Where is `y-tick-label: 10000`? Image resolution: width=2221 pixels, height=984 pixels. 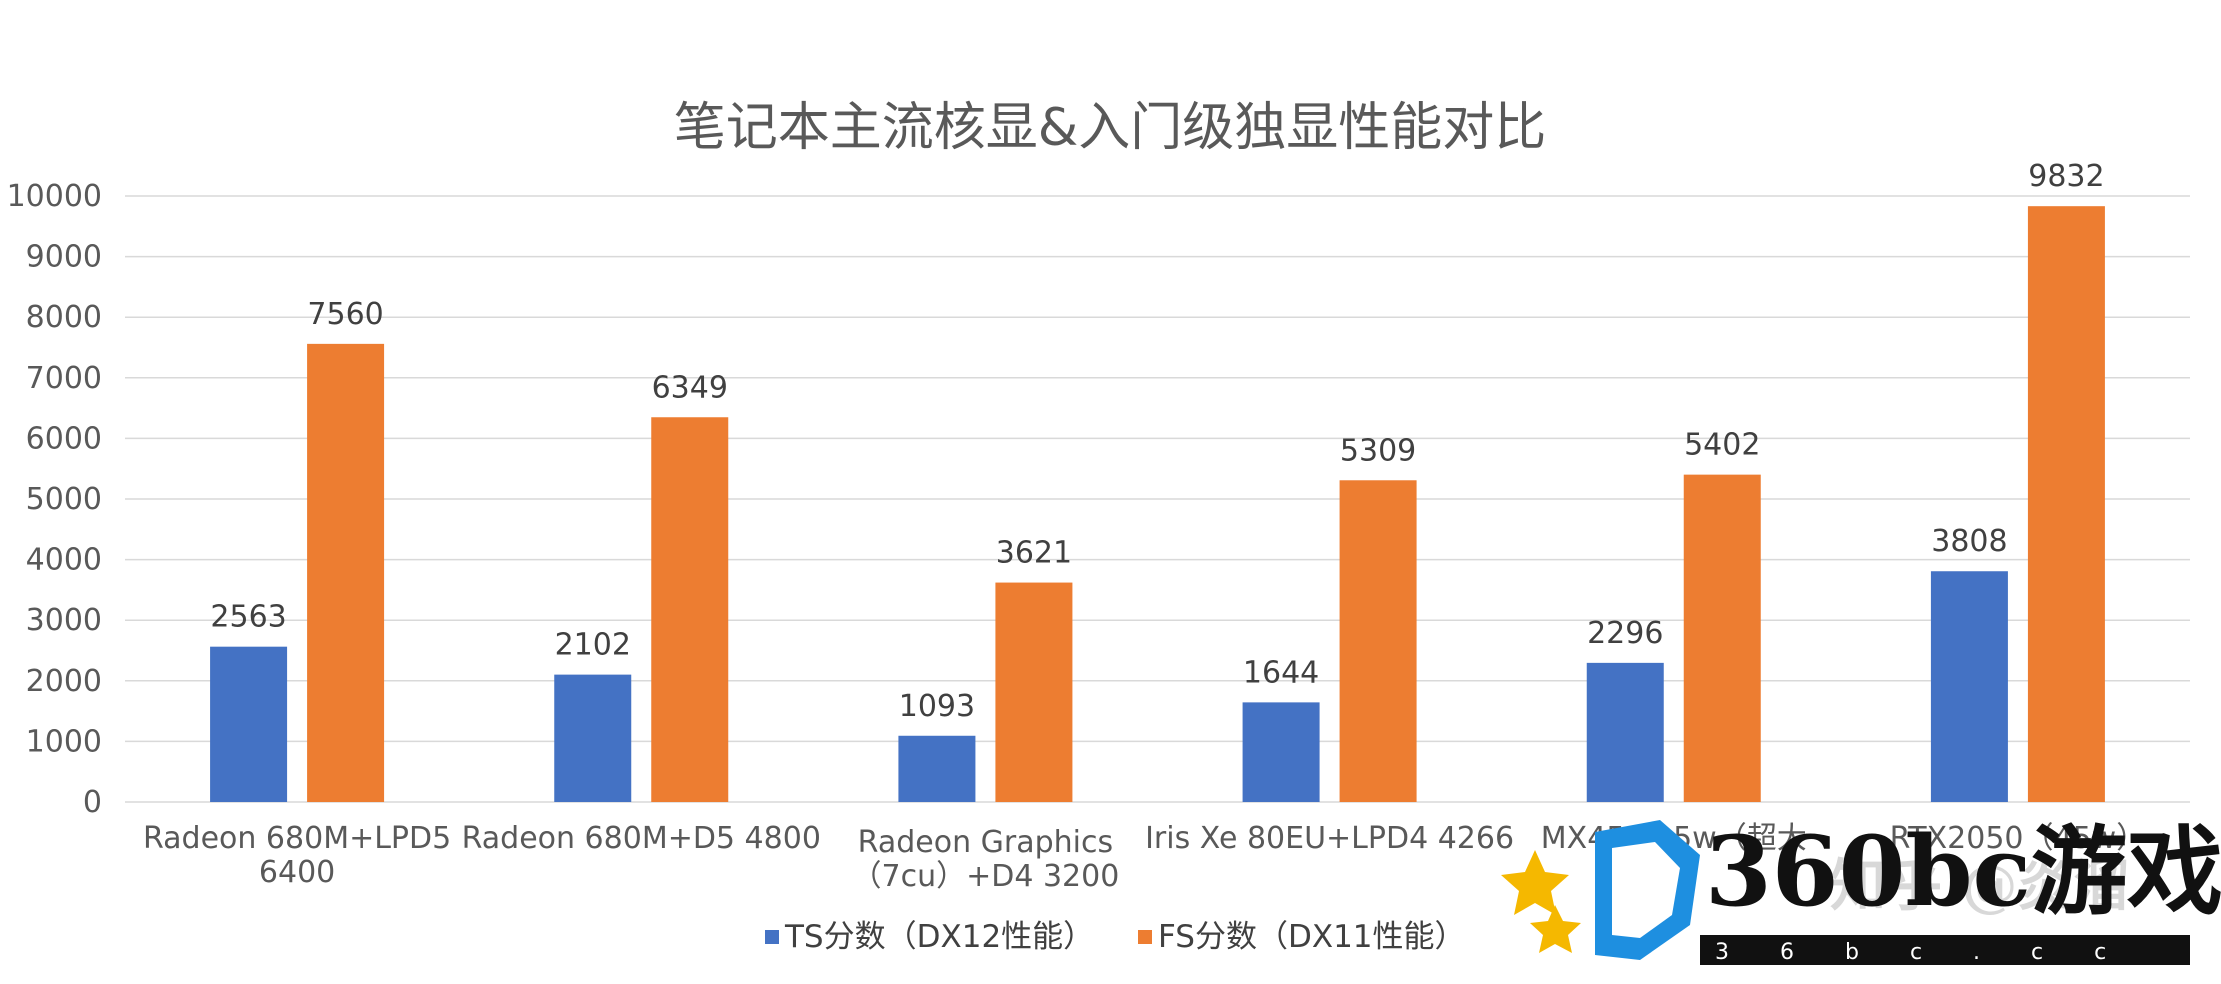
y-tick-label: 10000 is located at coordinates (54, 196).